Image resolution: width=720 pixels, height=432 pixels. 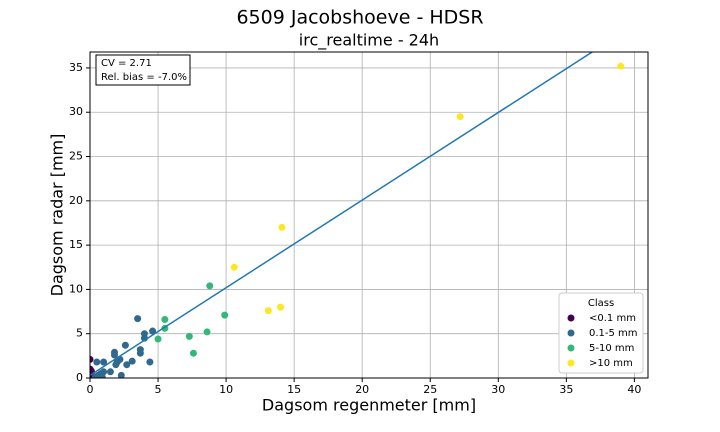 What do you see at coordinates (76, 156) in the screenshot?
I see `y-tick-label: 25` at bounding box center [76, 156].